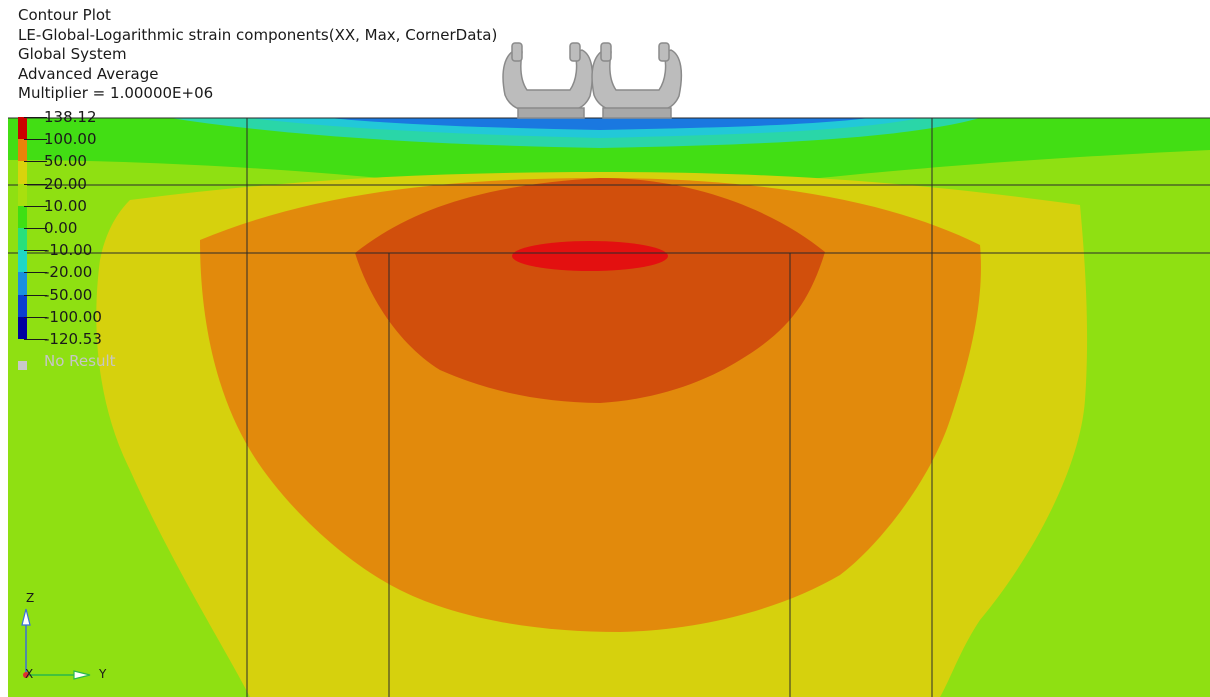  Describe the element at coordinates (73, 339) in the screenshot. I see `legend-level-label: -120.53` at that location.